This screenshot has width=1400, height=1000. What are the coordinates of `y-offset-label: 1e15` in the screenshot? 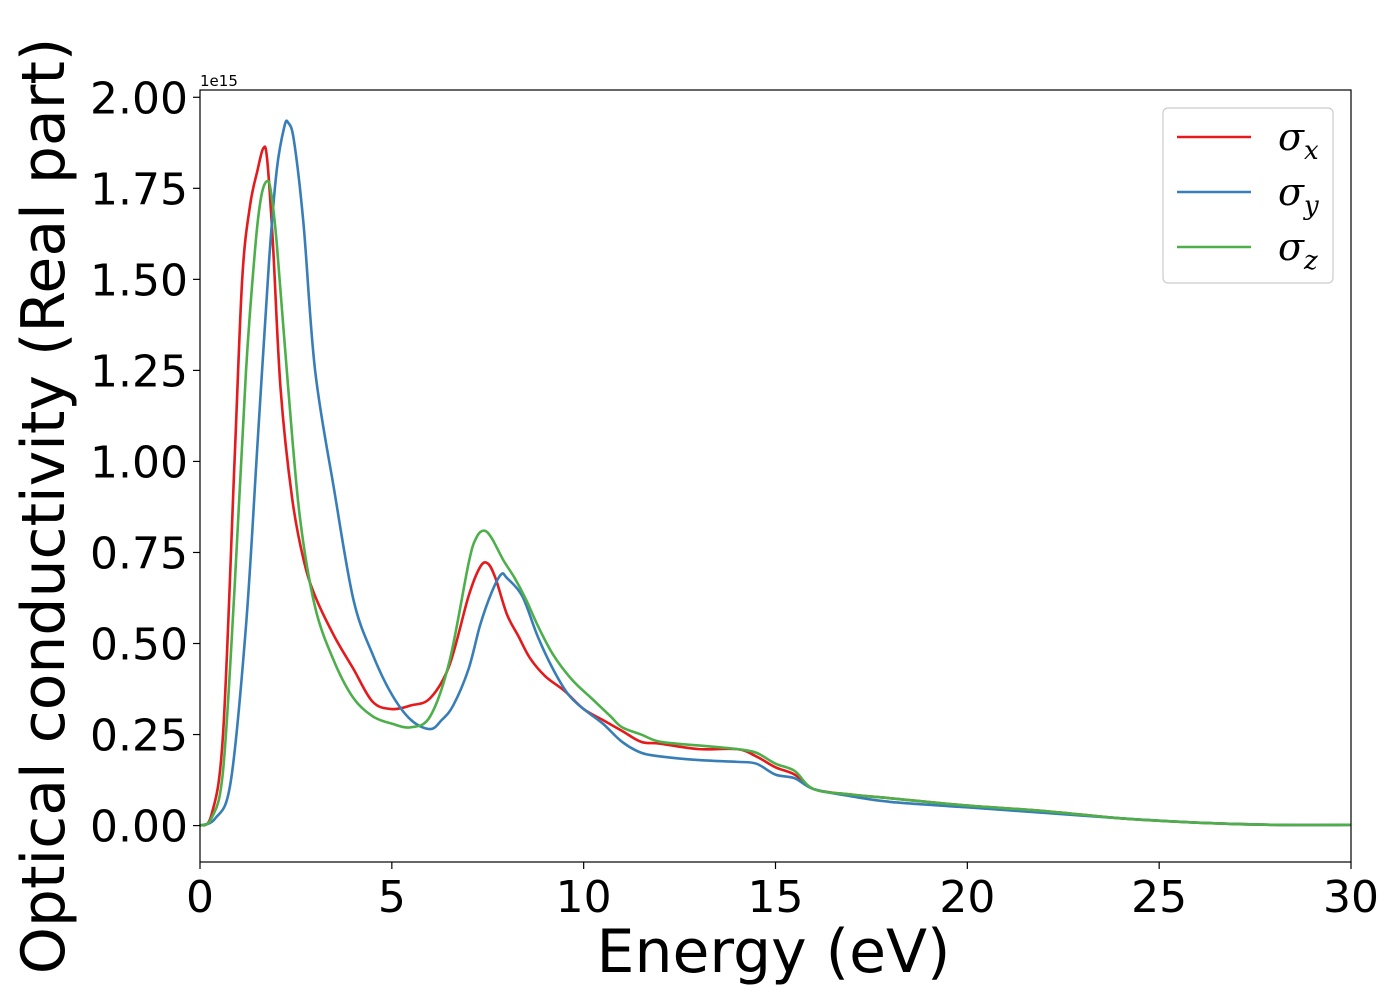 It's located at (219, 81).